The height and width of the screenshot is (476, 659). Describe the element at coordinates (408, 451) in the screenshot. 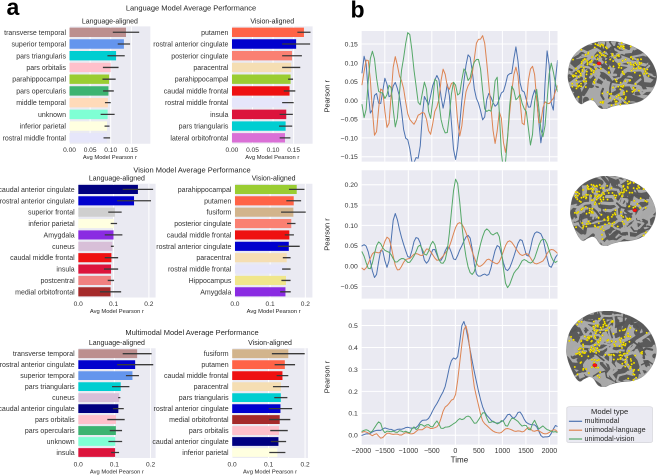

I see `svg-text: −1000` at that location.